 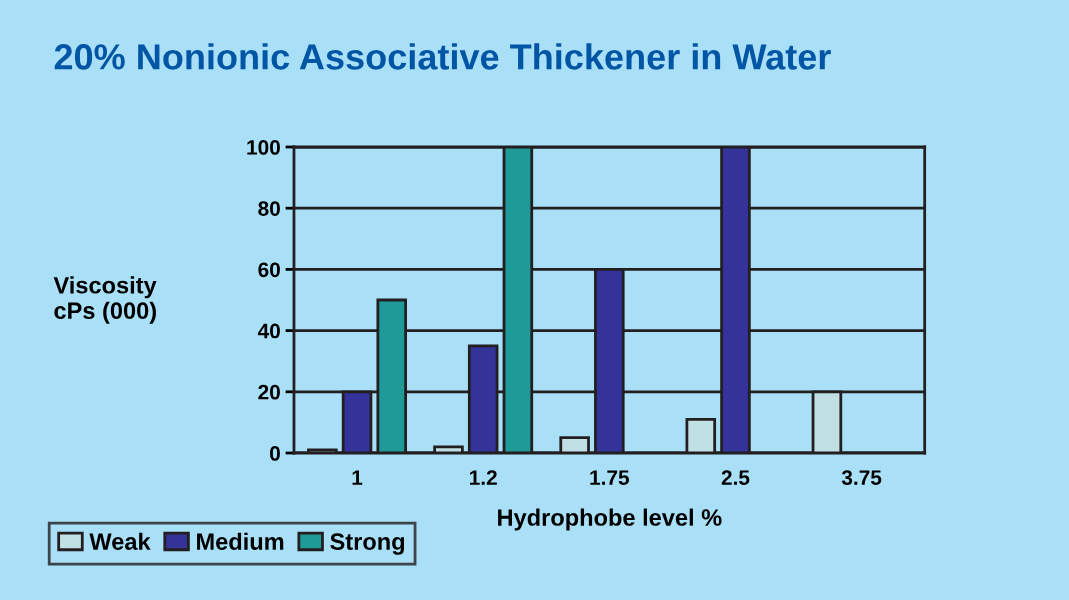 I want to click on chart-title: 20% Nonionic Associative Thickener in Water, so click(x=442, y=56).